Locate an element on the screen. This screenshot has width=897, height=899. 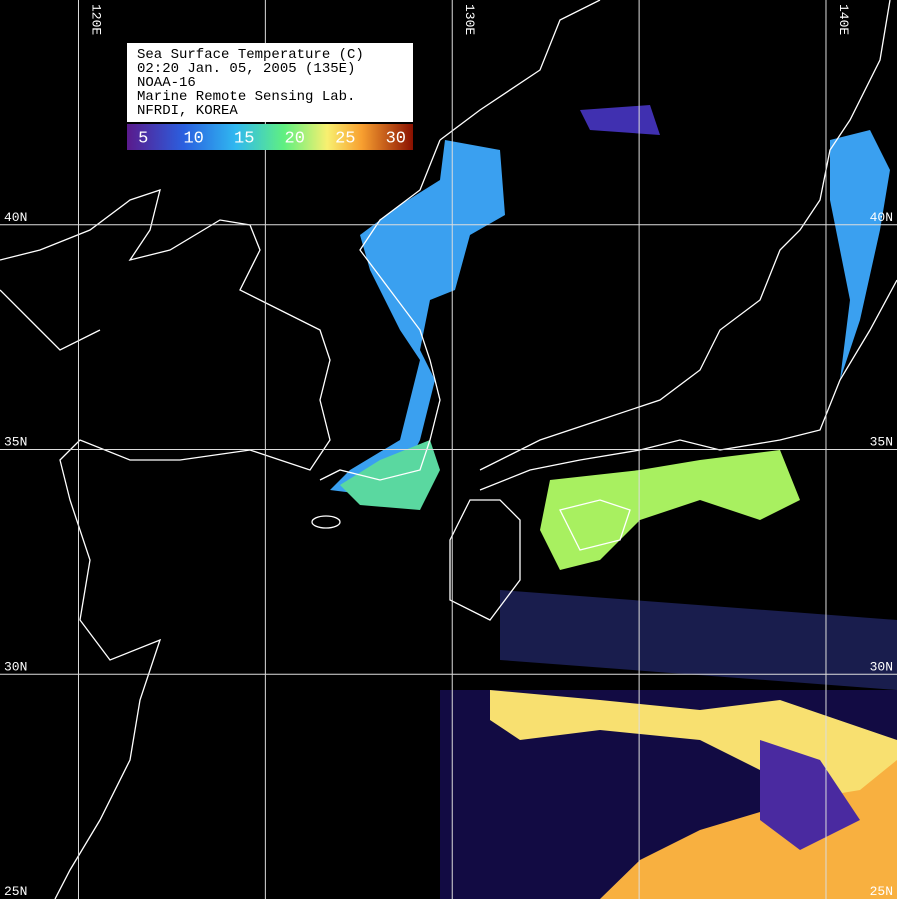
header-line: 02:20 Jan. 05, 2005 (135E) is located at coordinates (246, 69).